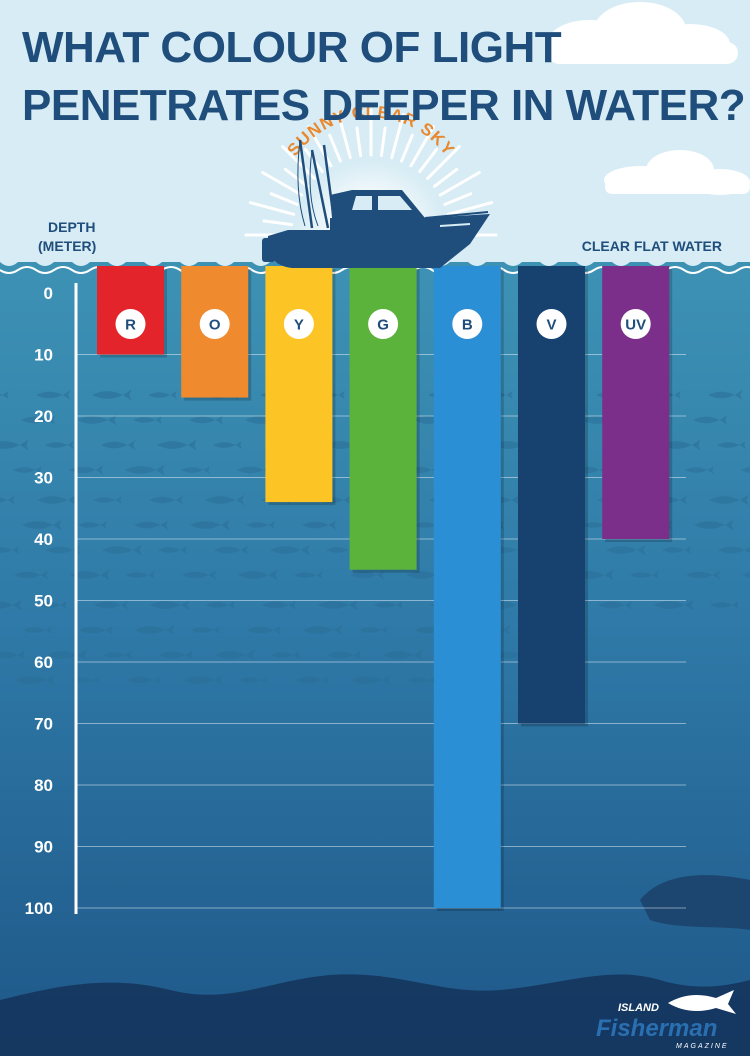 The image size is (750, 1056). What do you see at coordinates (43, 662) in the screenshot?
I see `y-tick-label: 60` at bounding box center [43, 662].